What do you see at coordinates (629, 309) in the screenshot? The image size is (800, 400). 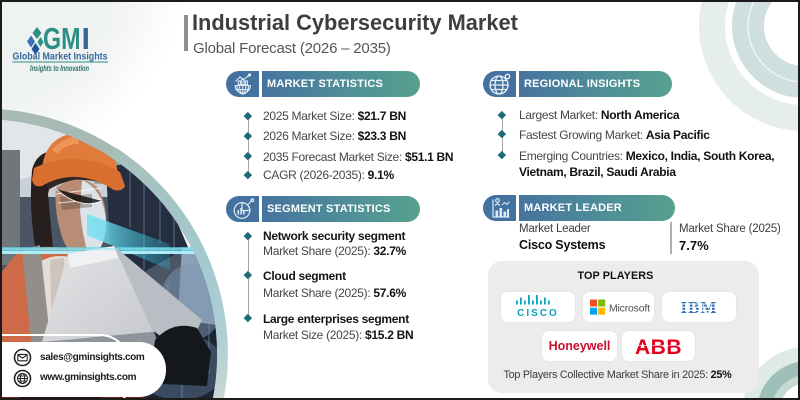 I see `svg-text: Microsoft` at bounding box center [629, 309].